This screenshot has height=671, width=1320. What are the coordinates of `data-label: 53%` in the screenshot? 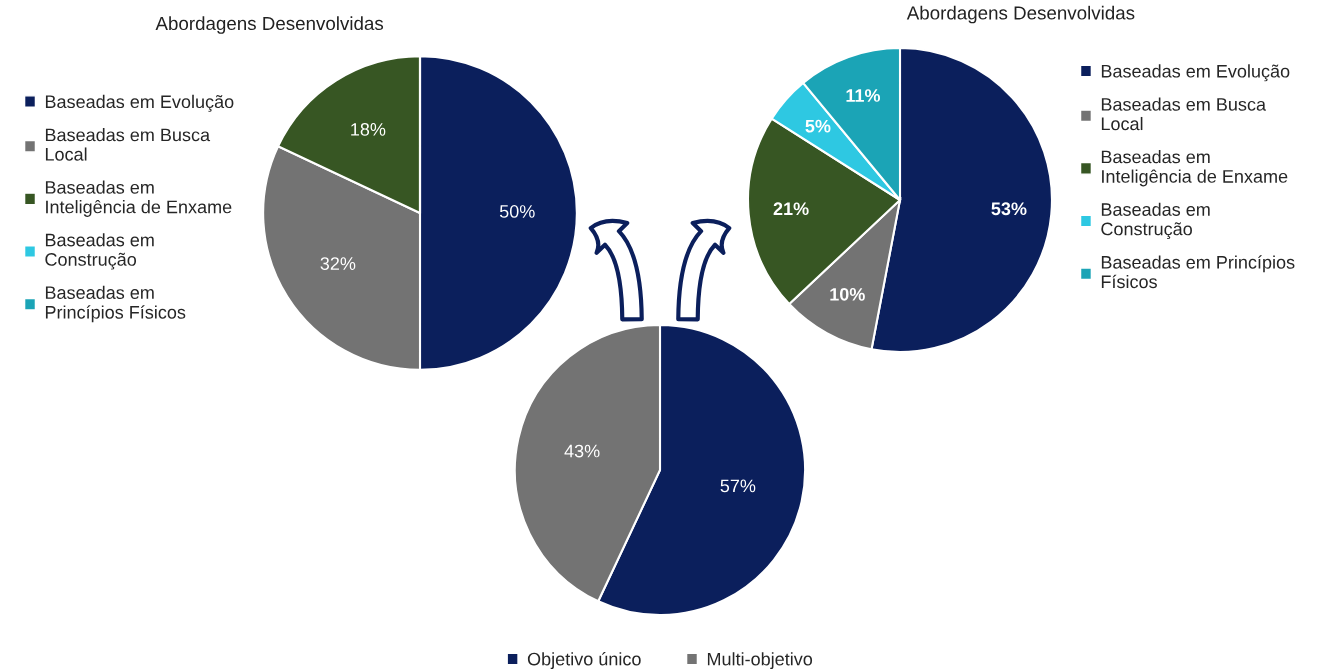 It's located at (1009, 209).